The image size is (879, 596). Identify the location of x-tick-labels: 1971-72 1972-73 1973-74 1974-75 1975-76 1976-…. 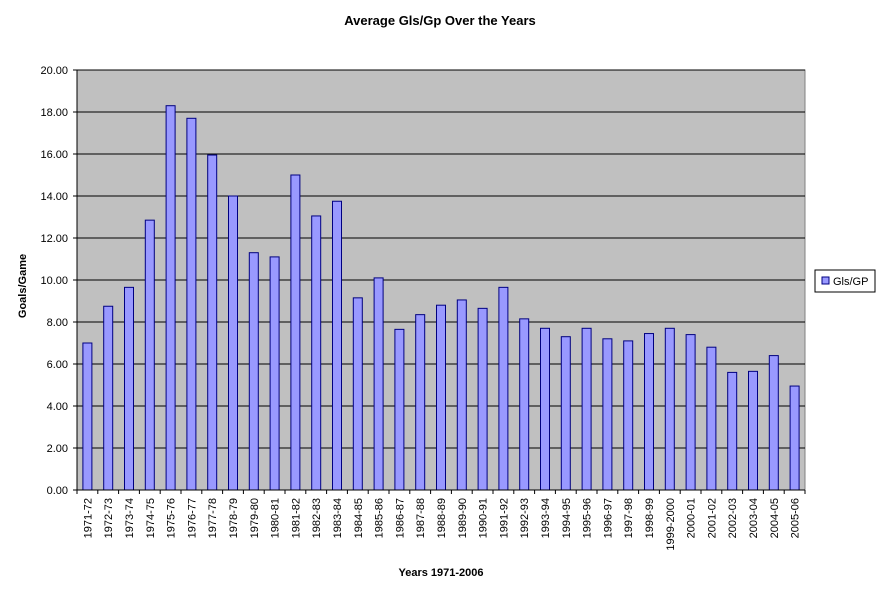
(441, 524).